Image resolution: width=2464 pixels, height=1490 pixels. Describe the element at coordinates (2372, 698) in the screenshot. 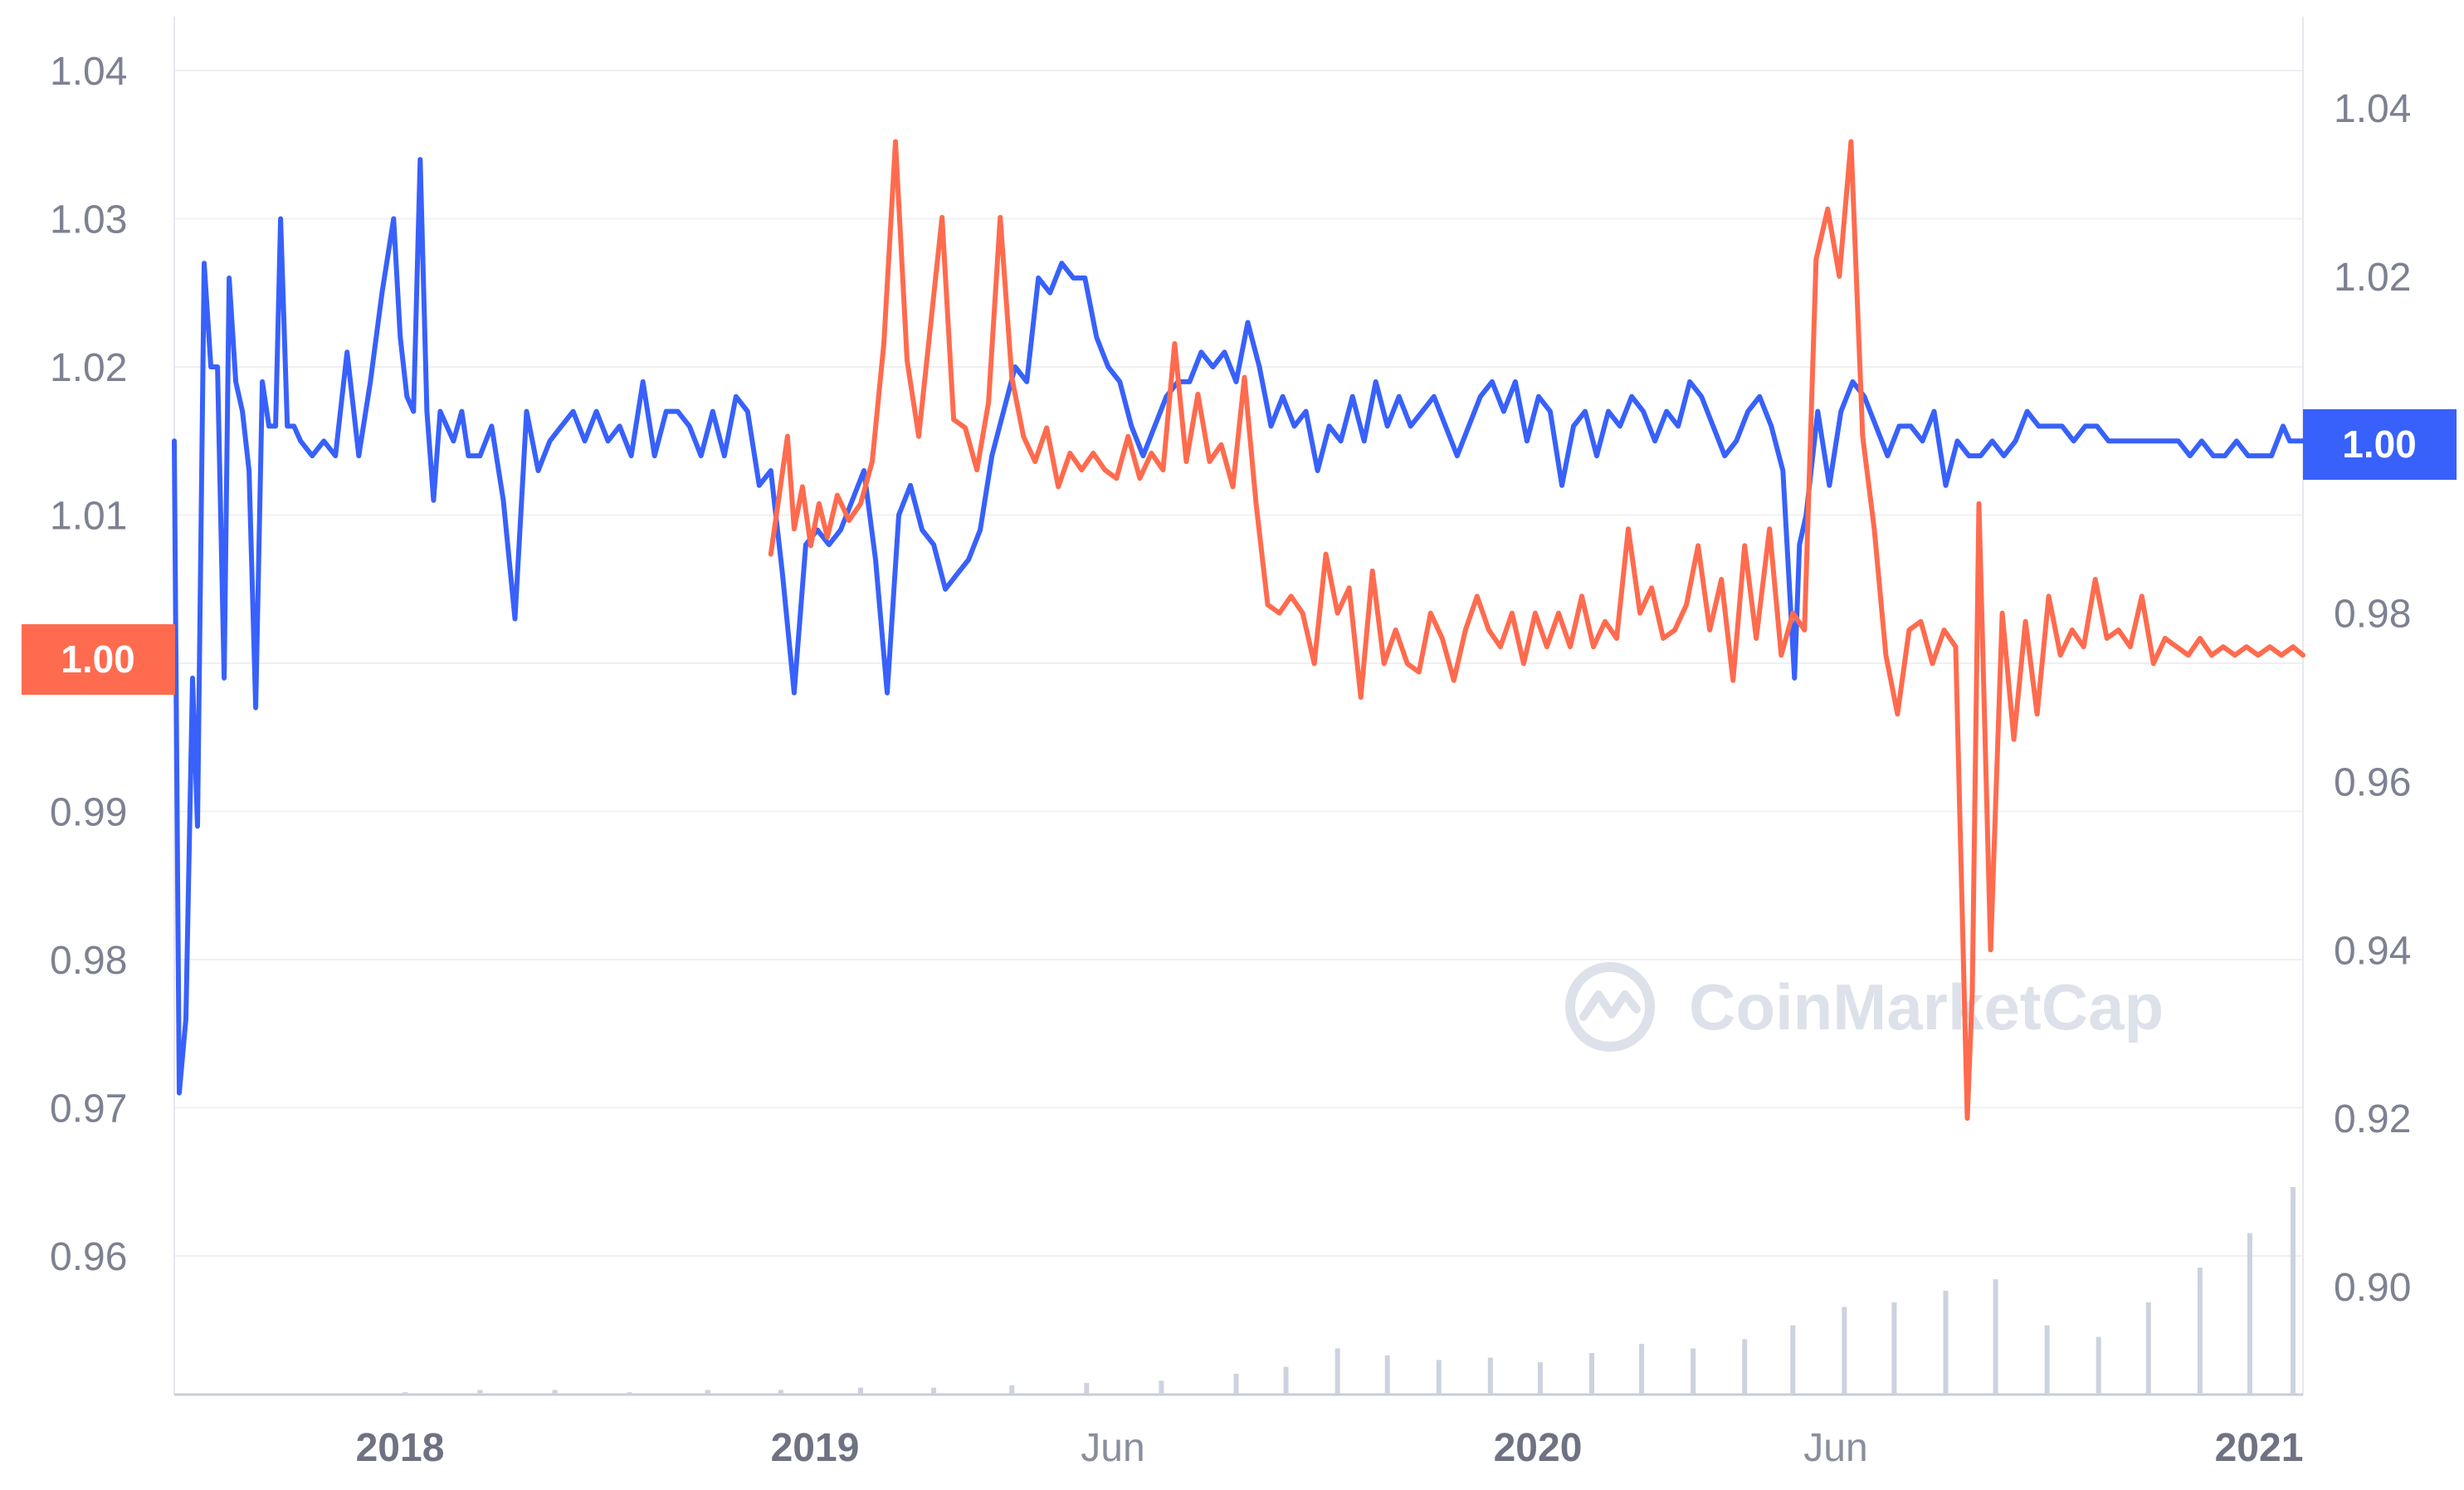

I see `right-axis-ticks: 1.041.021.000.980.960.940.920.90` at that location.